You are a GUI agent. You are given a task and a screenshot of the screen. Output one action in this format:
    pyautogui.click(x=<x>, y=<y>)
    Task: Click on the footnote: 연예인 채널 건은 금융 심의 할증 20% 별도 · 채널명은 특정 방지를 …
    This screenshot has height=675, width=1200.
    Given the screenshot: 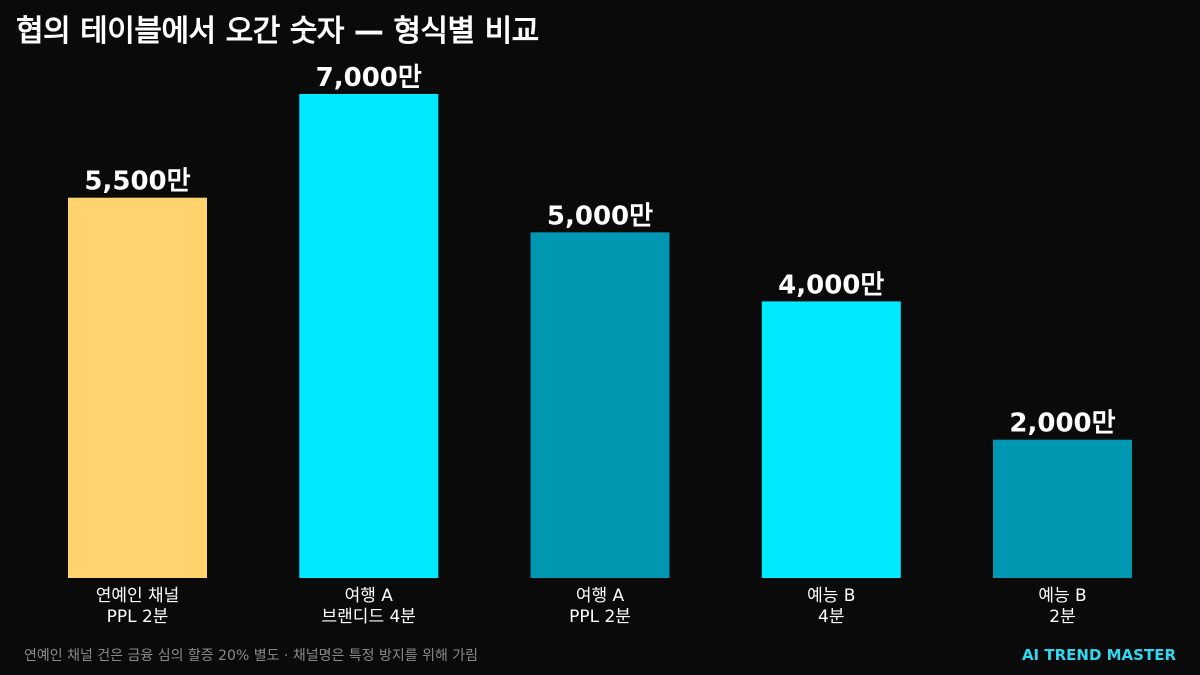 What is the action you would take?
    pyautogui.click(x=251, y=656)
    